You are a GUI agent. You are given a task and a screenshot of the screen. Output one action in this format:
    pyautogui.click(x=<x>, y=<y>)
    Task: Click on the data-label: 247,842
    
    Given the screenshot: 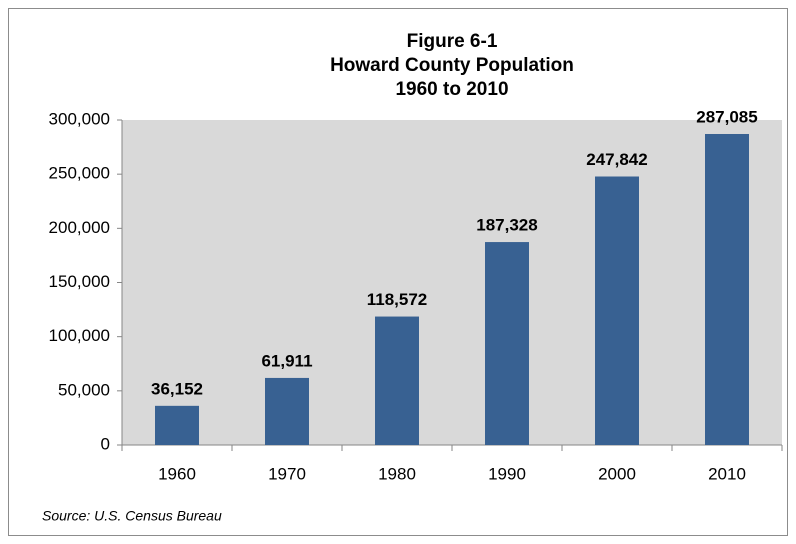 What is the action you would take?
    pyautogui.click(x=616, y=159)
    